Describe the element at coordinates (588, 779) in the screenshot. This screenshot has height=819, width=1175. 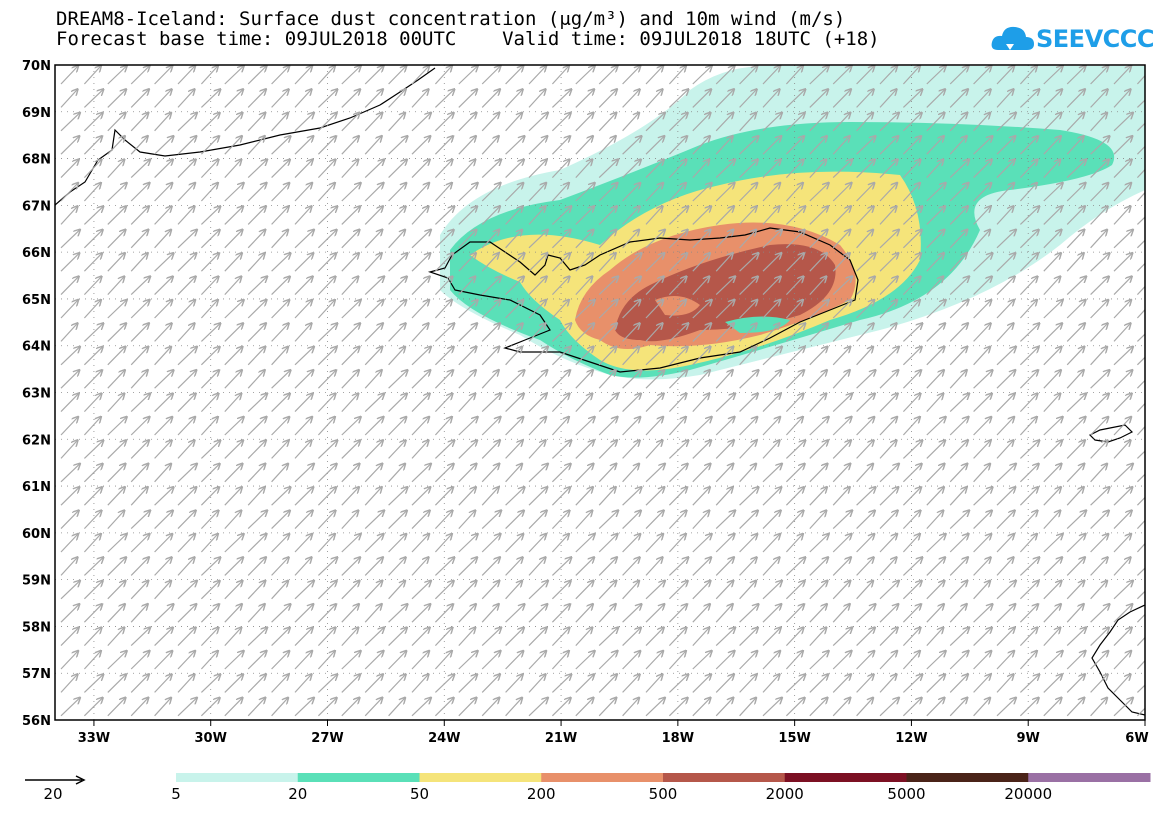
I see `legend-bar` at that location.